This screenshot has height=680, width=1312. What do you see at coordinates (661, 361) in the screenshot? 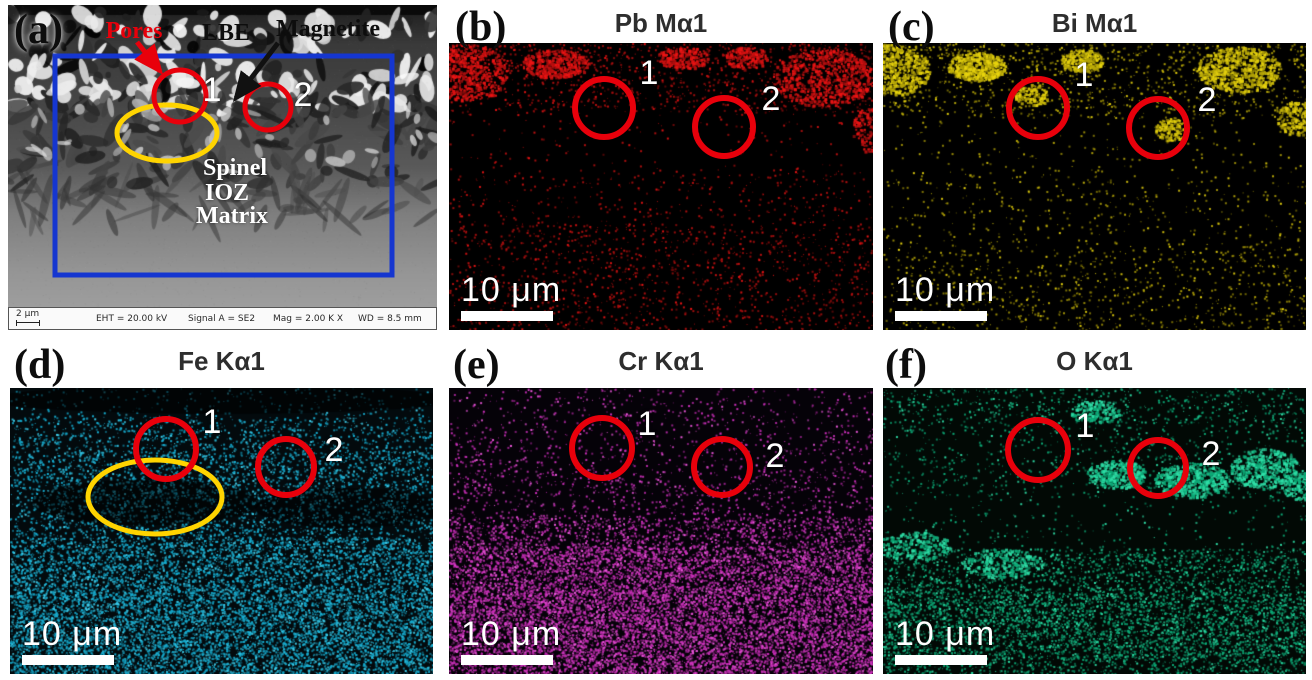
I see `panel-title-cr: Cr Kα1` at bounding box center [661, 361].